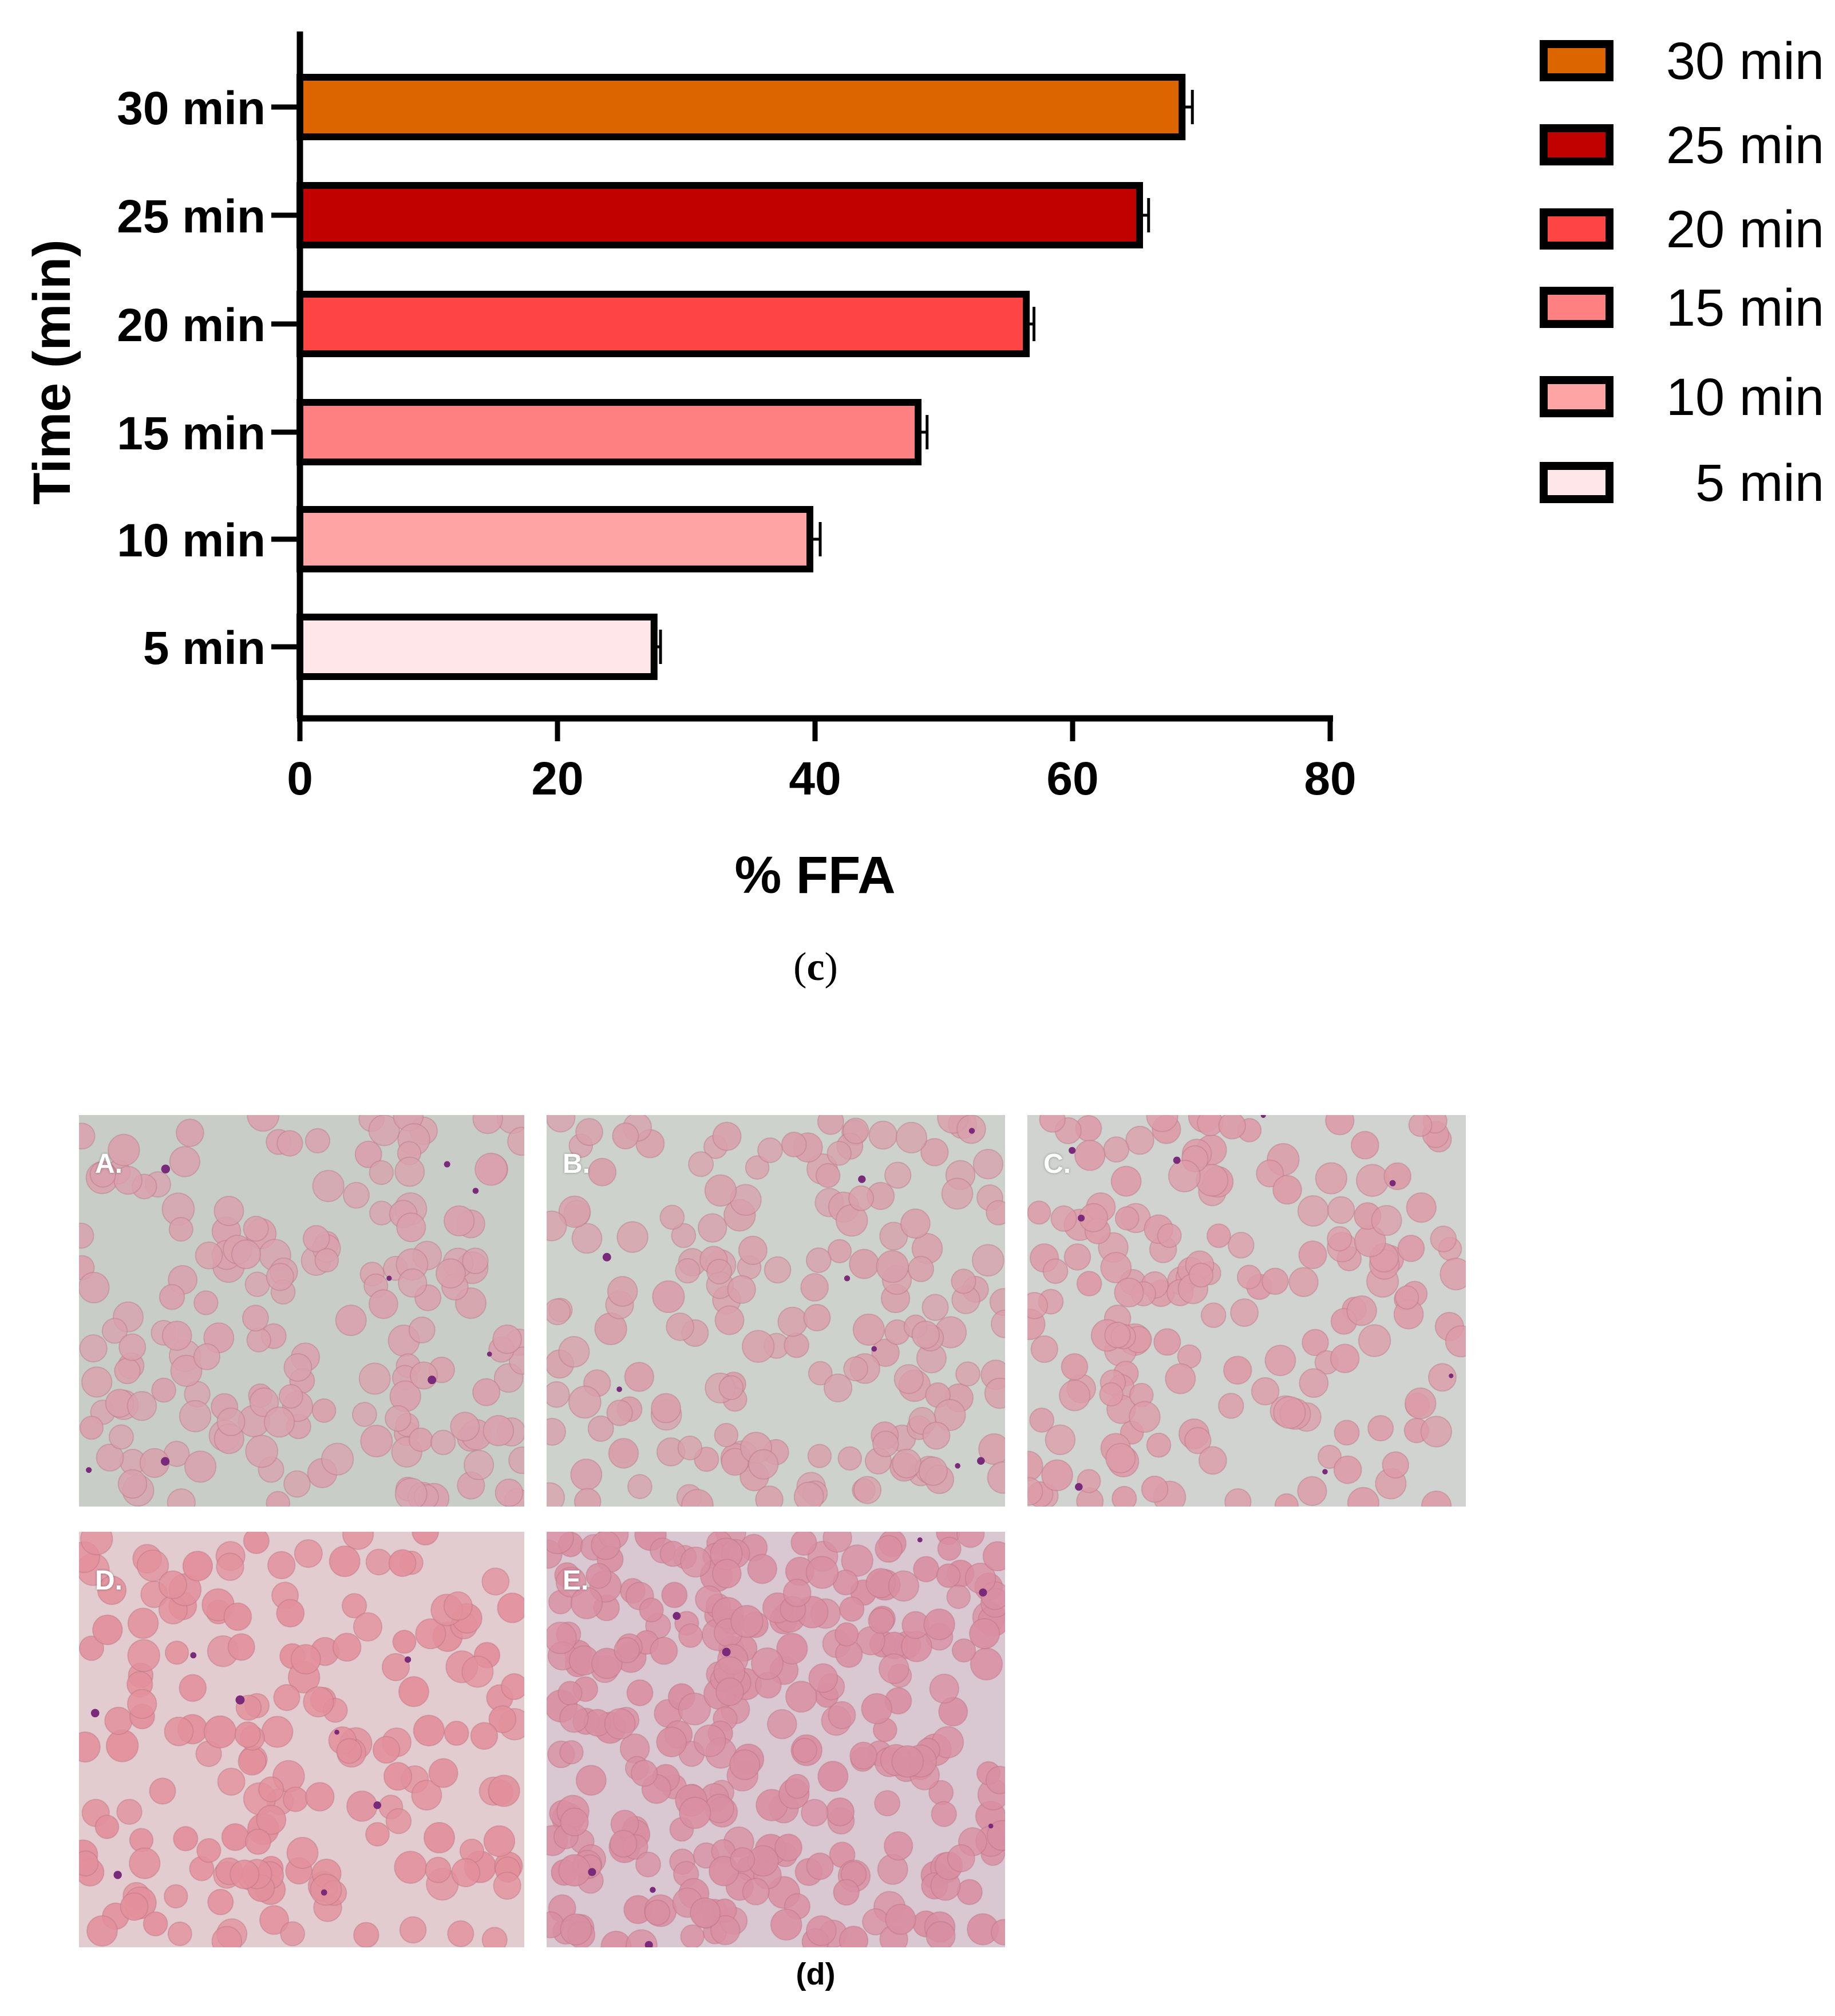 This screenshot has height=2016, width=1835. What do you see at coordinates (204, 648) in the screenshot?
I see `y-tick-label: 5 min` at bounding box center [204, 648].